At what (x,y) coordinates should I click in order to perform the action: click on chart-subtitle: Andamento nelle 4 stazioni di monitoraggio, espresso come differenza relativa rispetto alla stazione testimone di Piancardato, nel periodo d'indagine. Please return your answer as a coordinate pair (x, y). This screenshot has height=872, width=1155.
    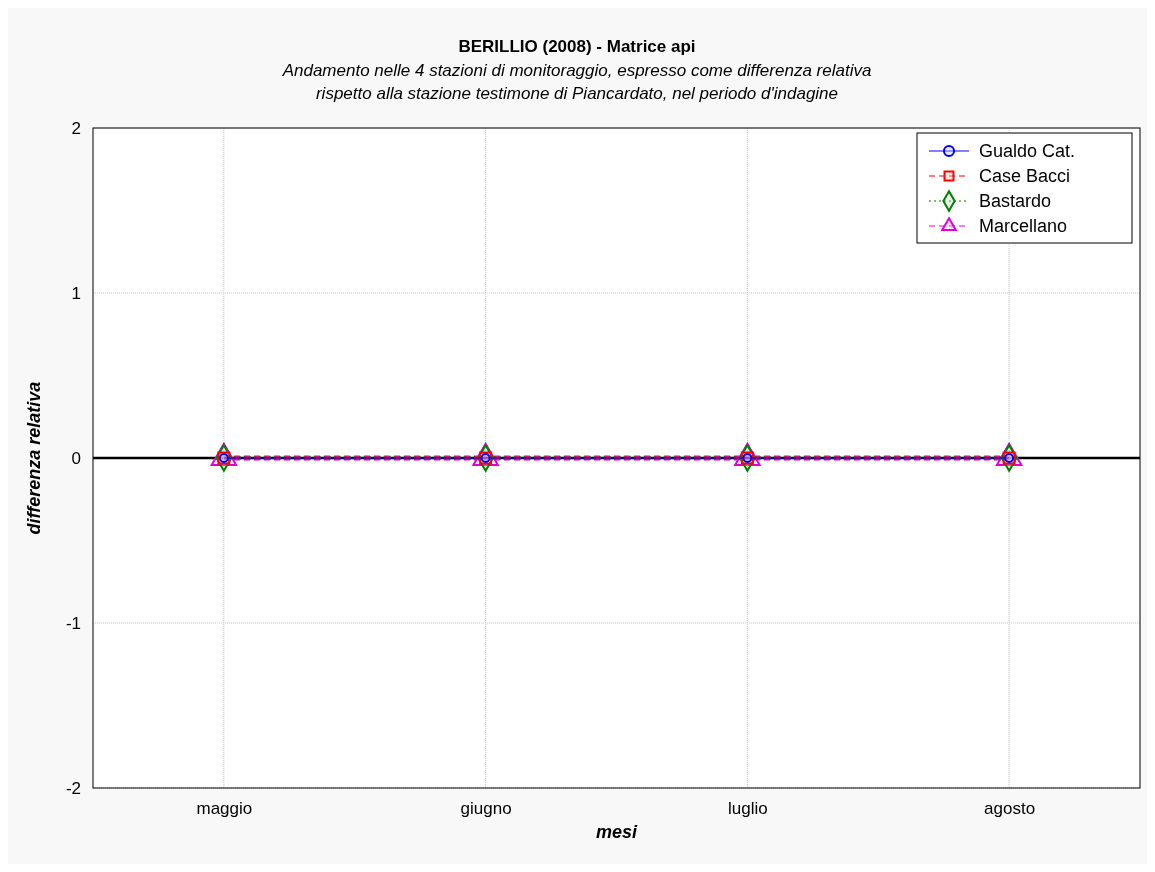
    Looking at the image, I should click on (576, 82).